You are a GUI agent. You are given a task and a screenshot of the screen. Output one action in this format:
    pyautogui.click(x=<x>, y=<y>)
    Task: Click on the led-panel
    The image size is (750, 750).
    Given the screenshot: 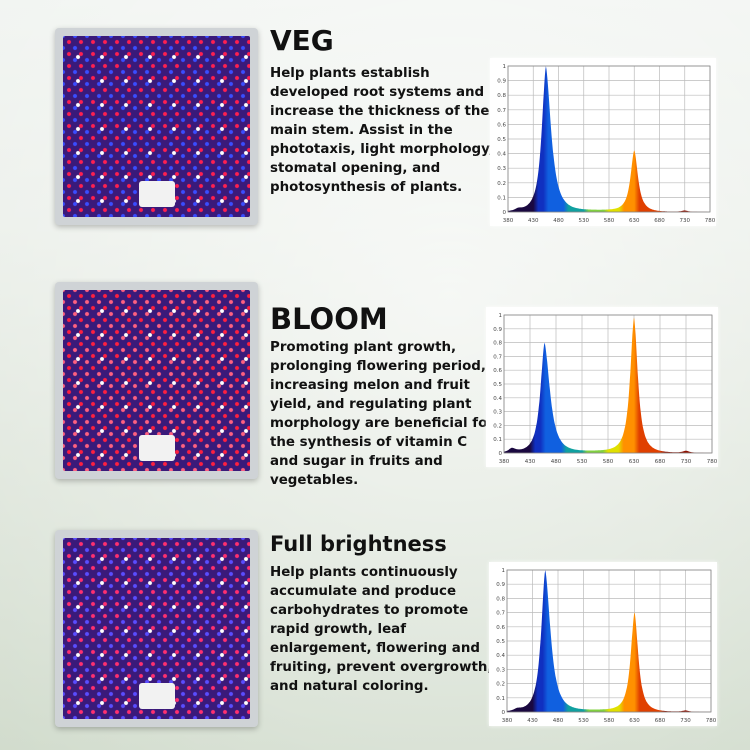 What is the action you would take?
    pyautogui.click(x=156, y=126)
    